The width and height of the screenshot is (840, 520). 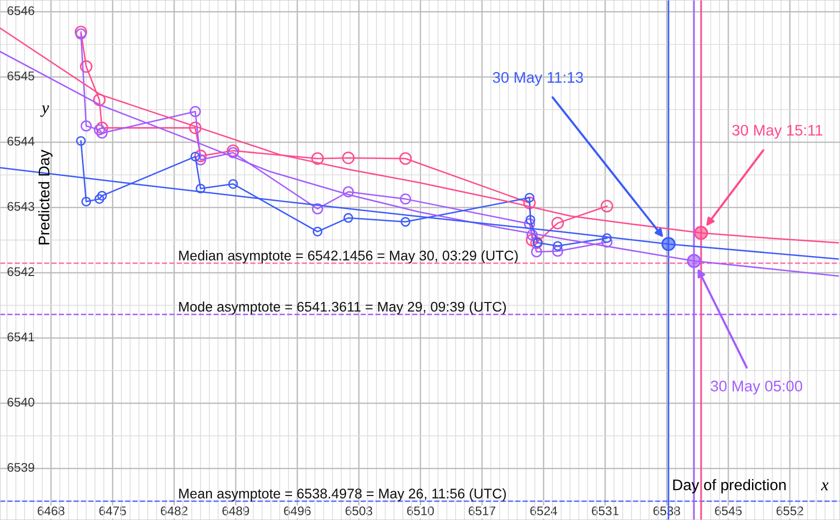 I want to click on y-tick-label: 6542, so click(x=21, y=271).